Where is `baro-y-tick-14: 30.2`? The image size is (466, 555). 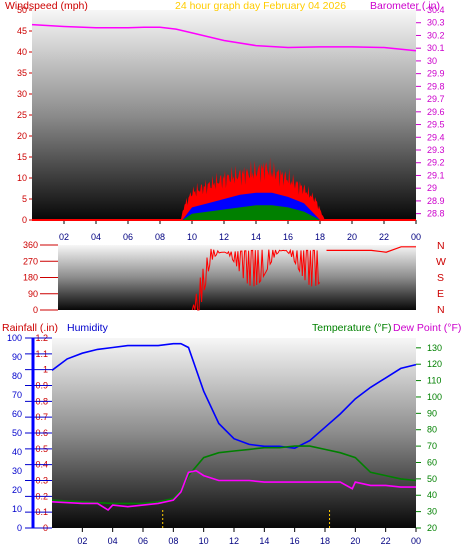
baro-y-tick-14: 30.2 is located at coordinates (436, 35).